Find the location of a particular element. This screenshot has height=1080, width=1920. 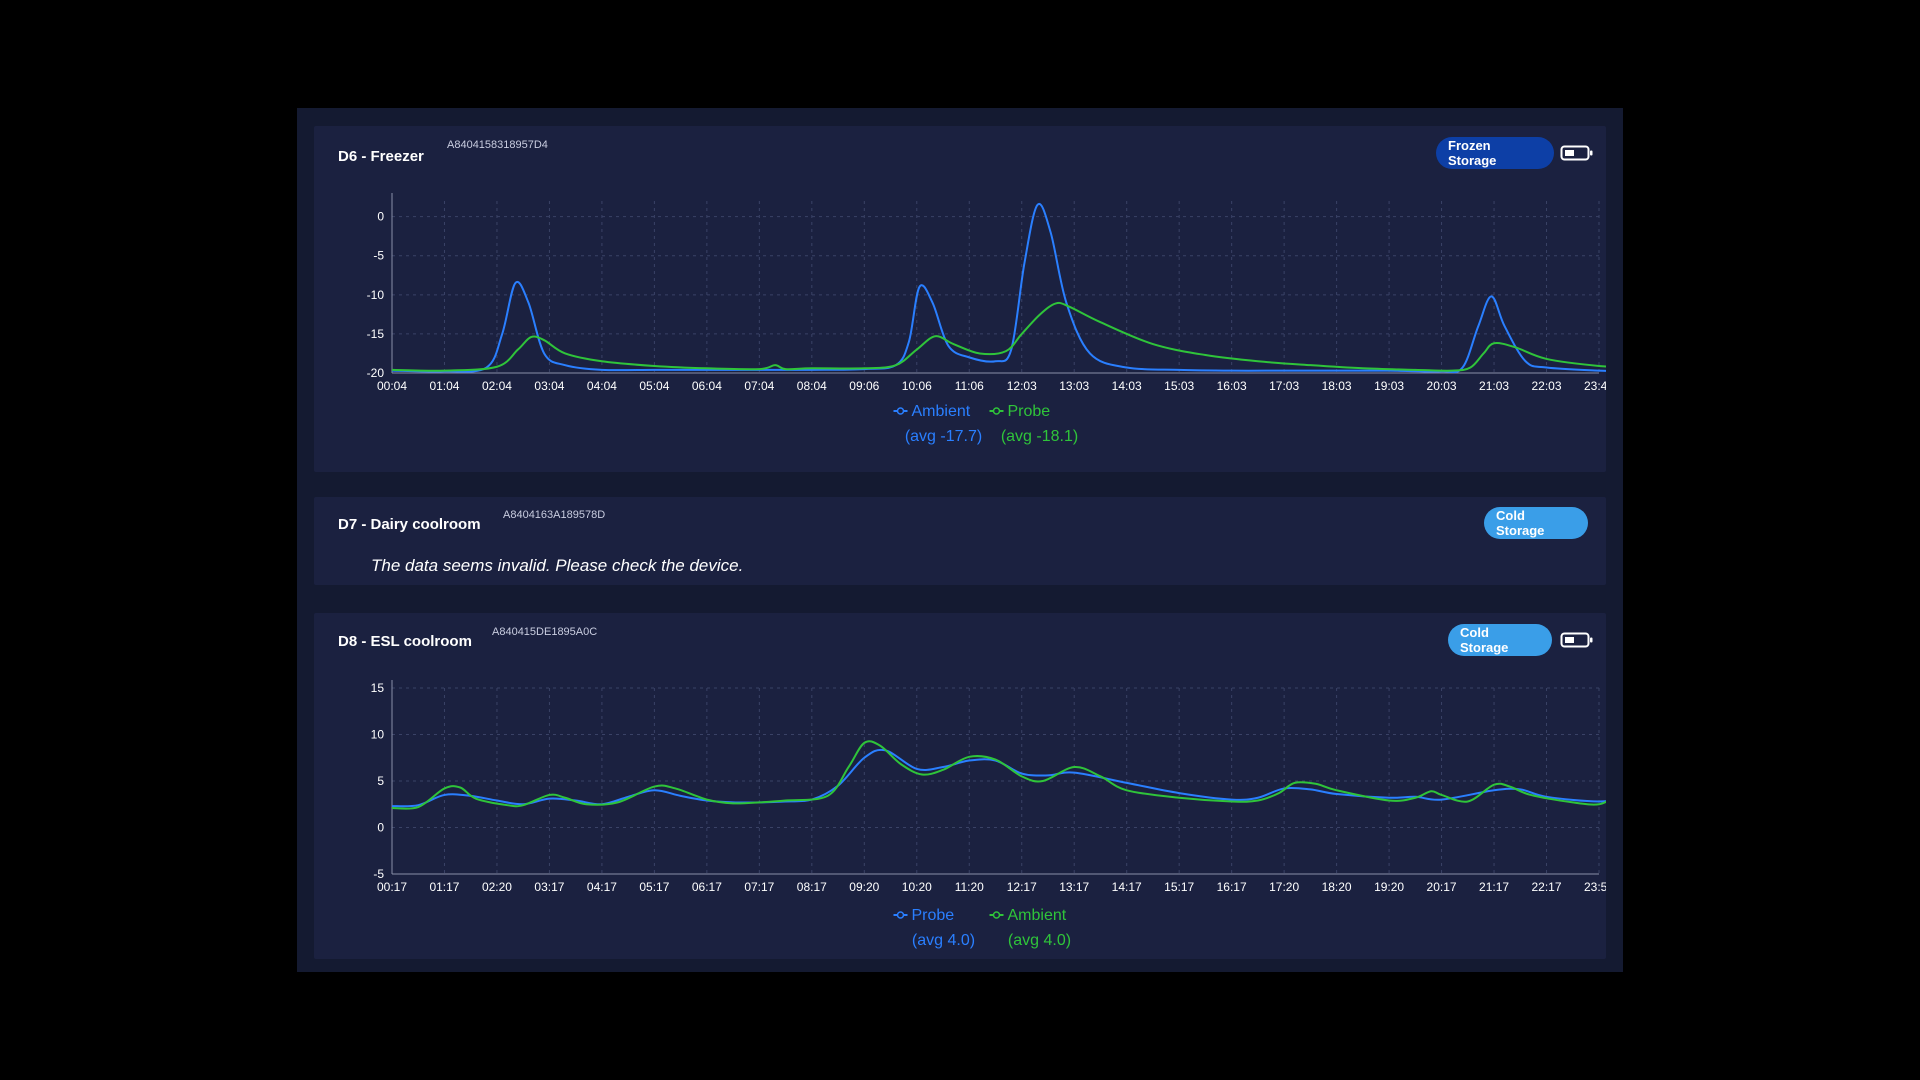

x-tick-label: 21:03 is located at coordinates (1494, 386).